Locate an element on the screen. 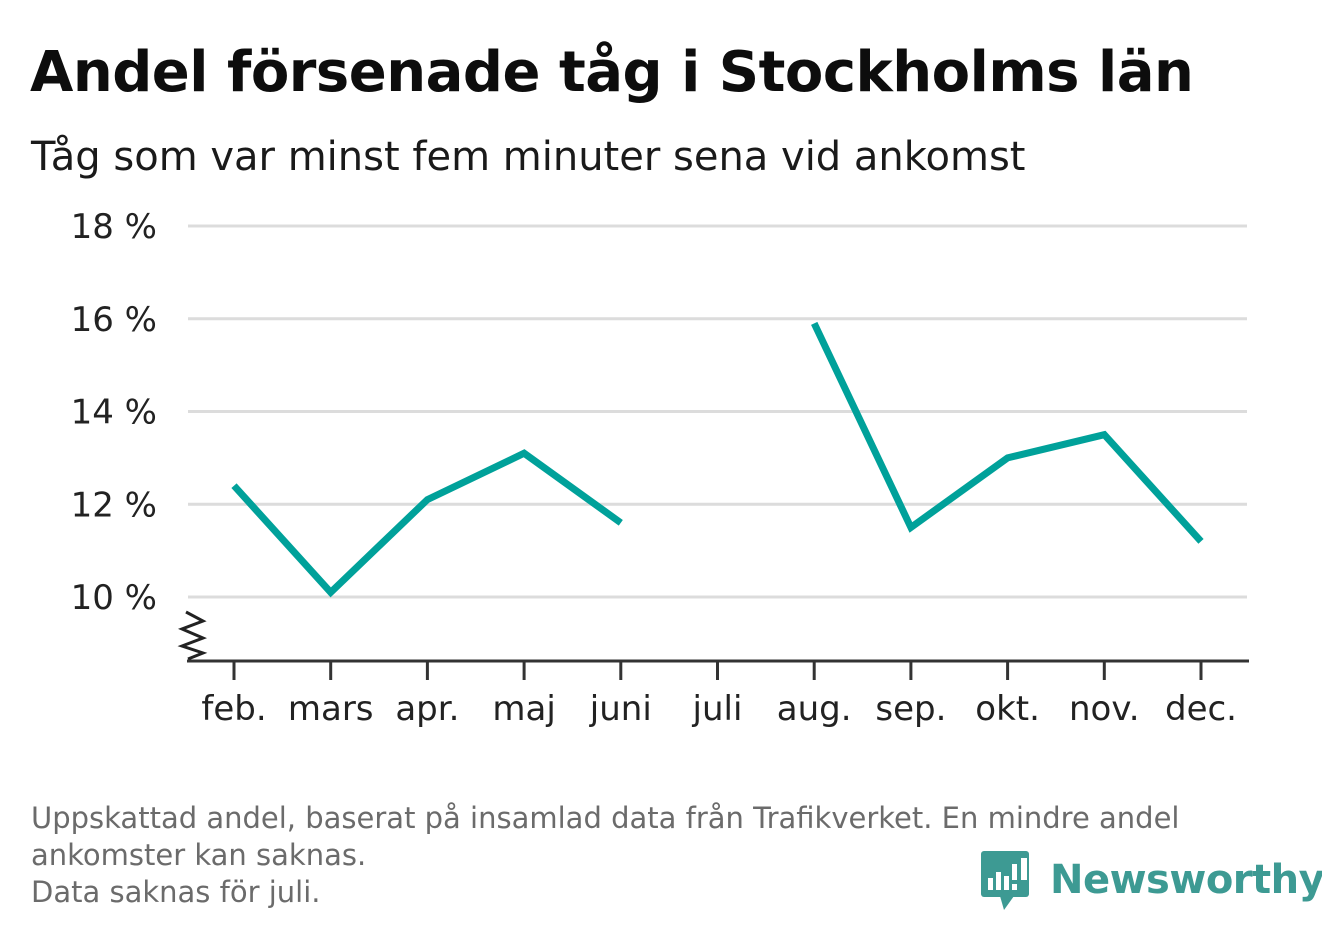  y-tick-label: 14 % is located at coordinates (114, 413).